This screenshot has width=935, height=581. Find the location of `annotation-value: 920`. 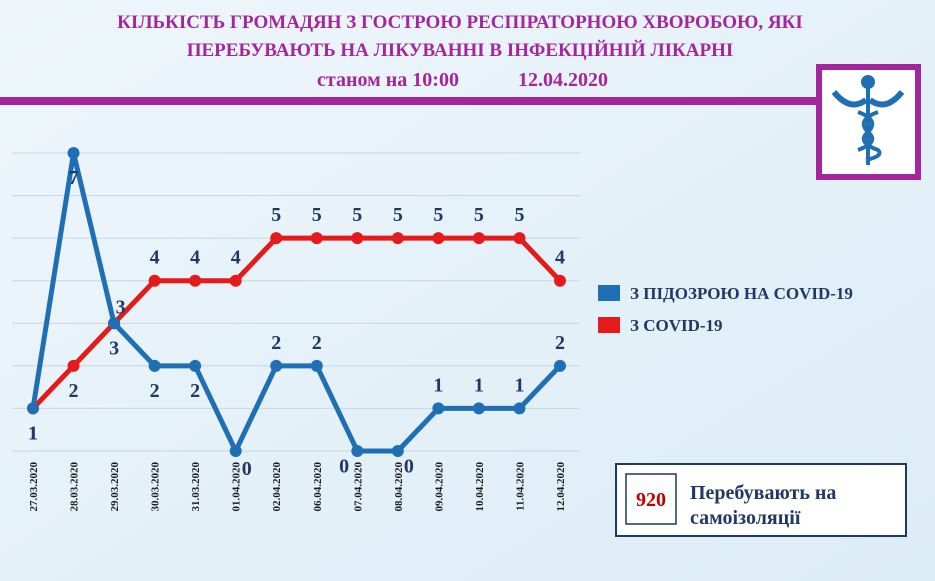

annotation-value: 920 is located at coordinates (651, 500).